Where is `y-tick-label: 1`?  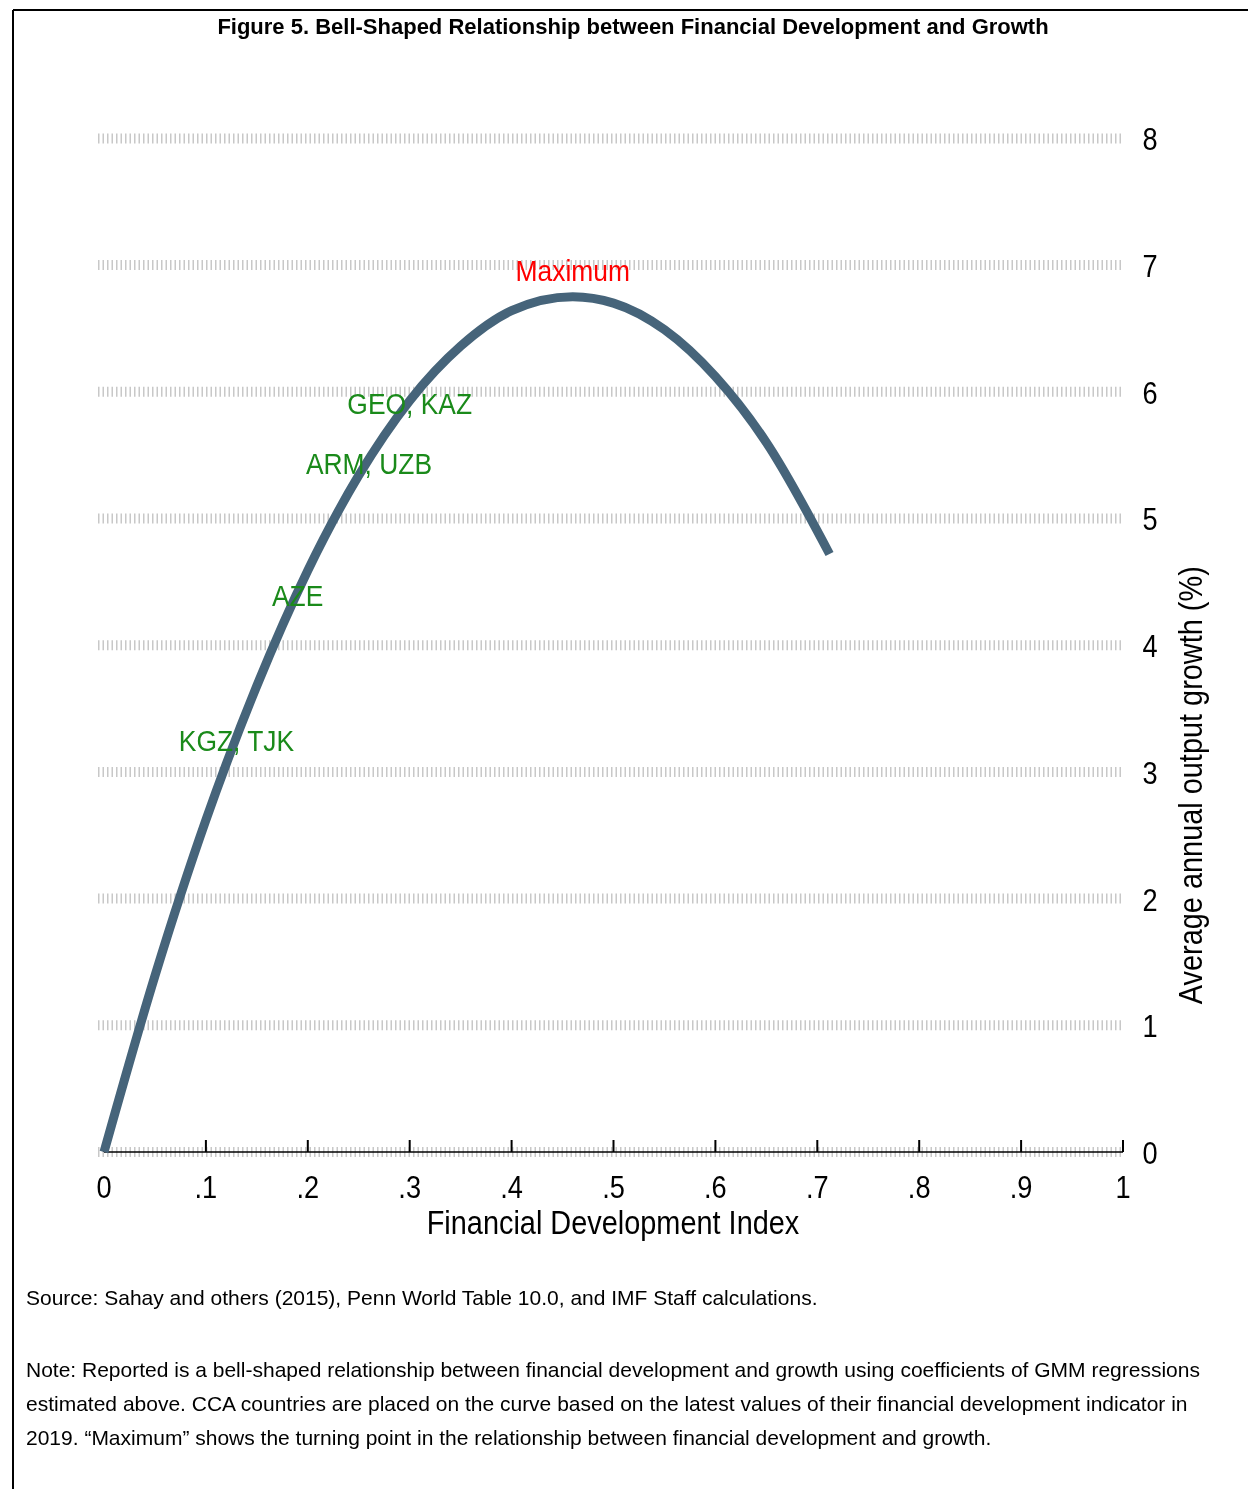 y-tick-label: 1 is located at coordinates (1150, 1026).